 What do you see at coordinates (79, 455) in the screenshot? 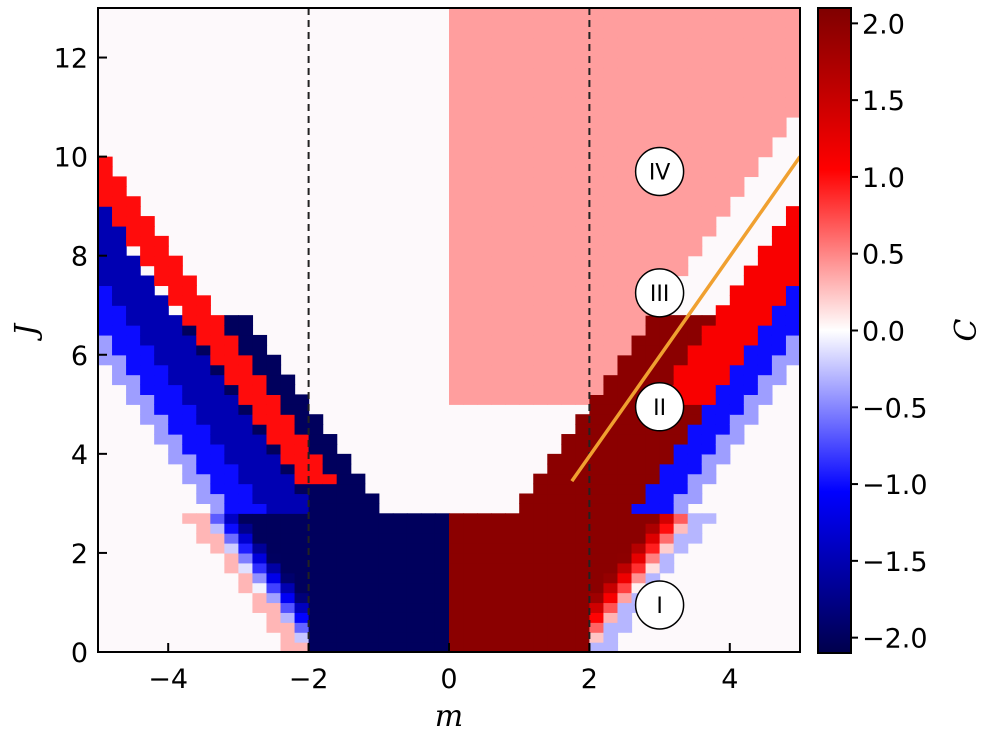
I see `y-tick-label: 4` at bounding box center [79, 455].